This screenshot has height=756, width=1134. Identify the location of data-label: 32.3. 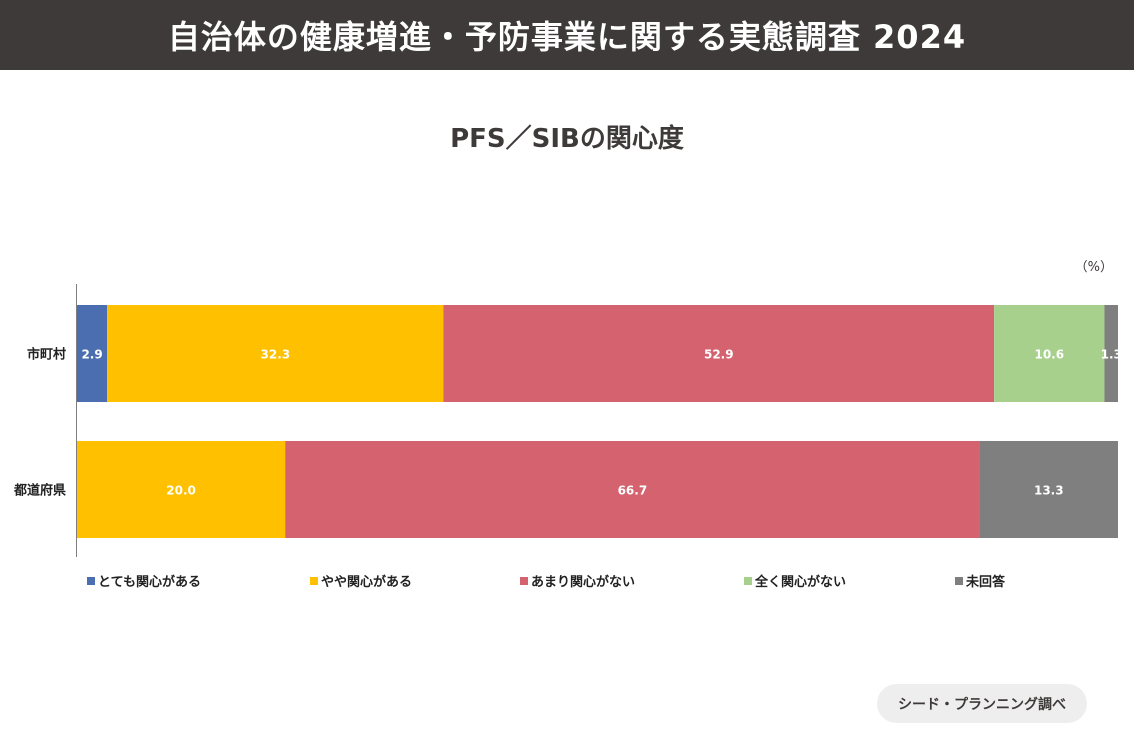
(276, 355).